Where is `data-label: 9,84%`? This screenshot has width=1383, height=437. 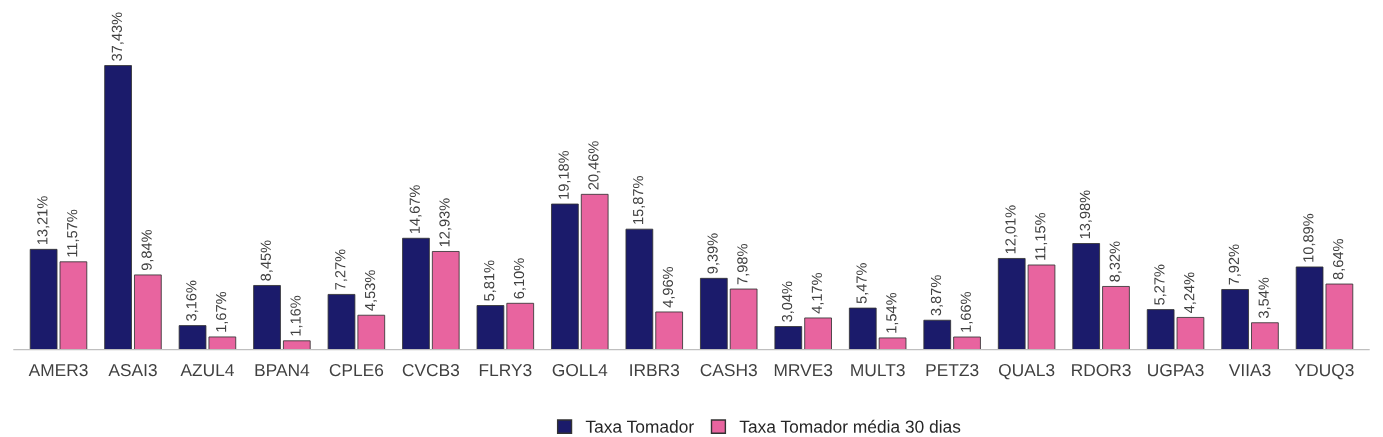
data-label: 9,84% is located at coordinates (147, 250).